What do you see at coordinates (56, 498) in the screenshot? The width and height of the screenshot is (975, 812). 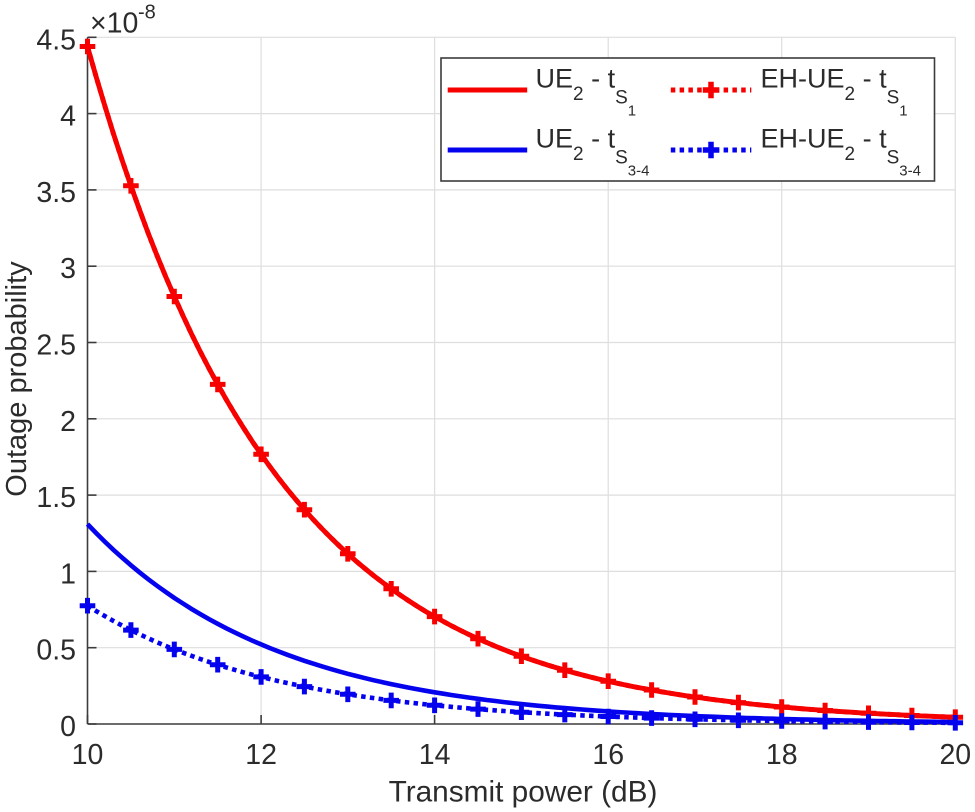 I see `svg-text: 1.5` at bounding box center [56, 498].